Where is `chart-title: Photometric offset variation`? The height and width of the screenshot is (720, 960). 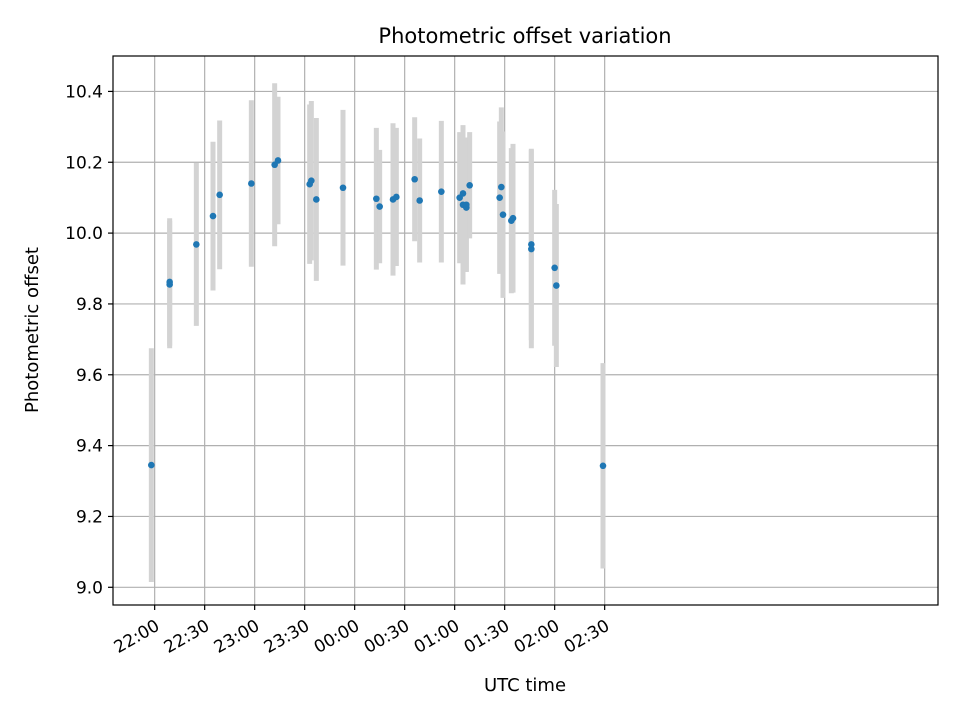 chart-title: Photometric offset variation is located at coordinates (524, 36).